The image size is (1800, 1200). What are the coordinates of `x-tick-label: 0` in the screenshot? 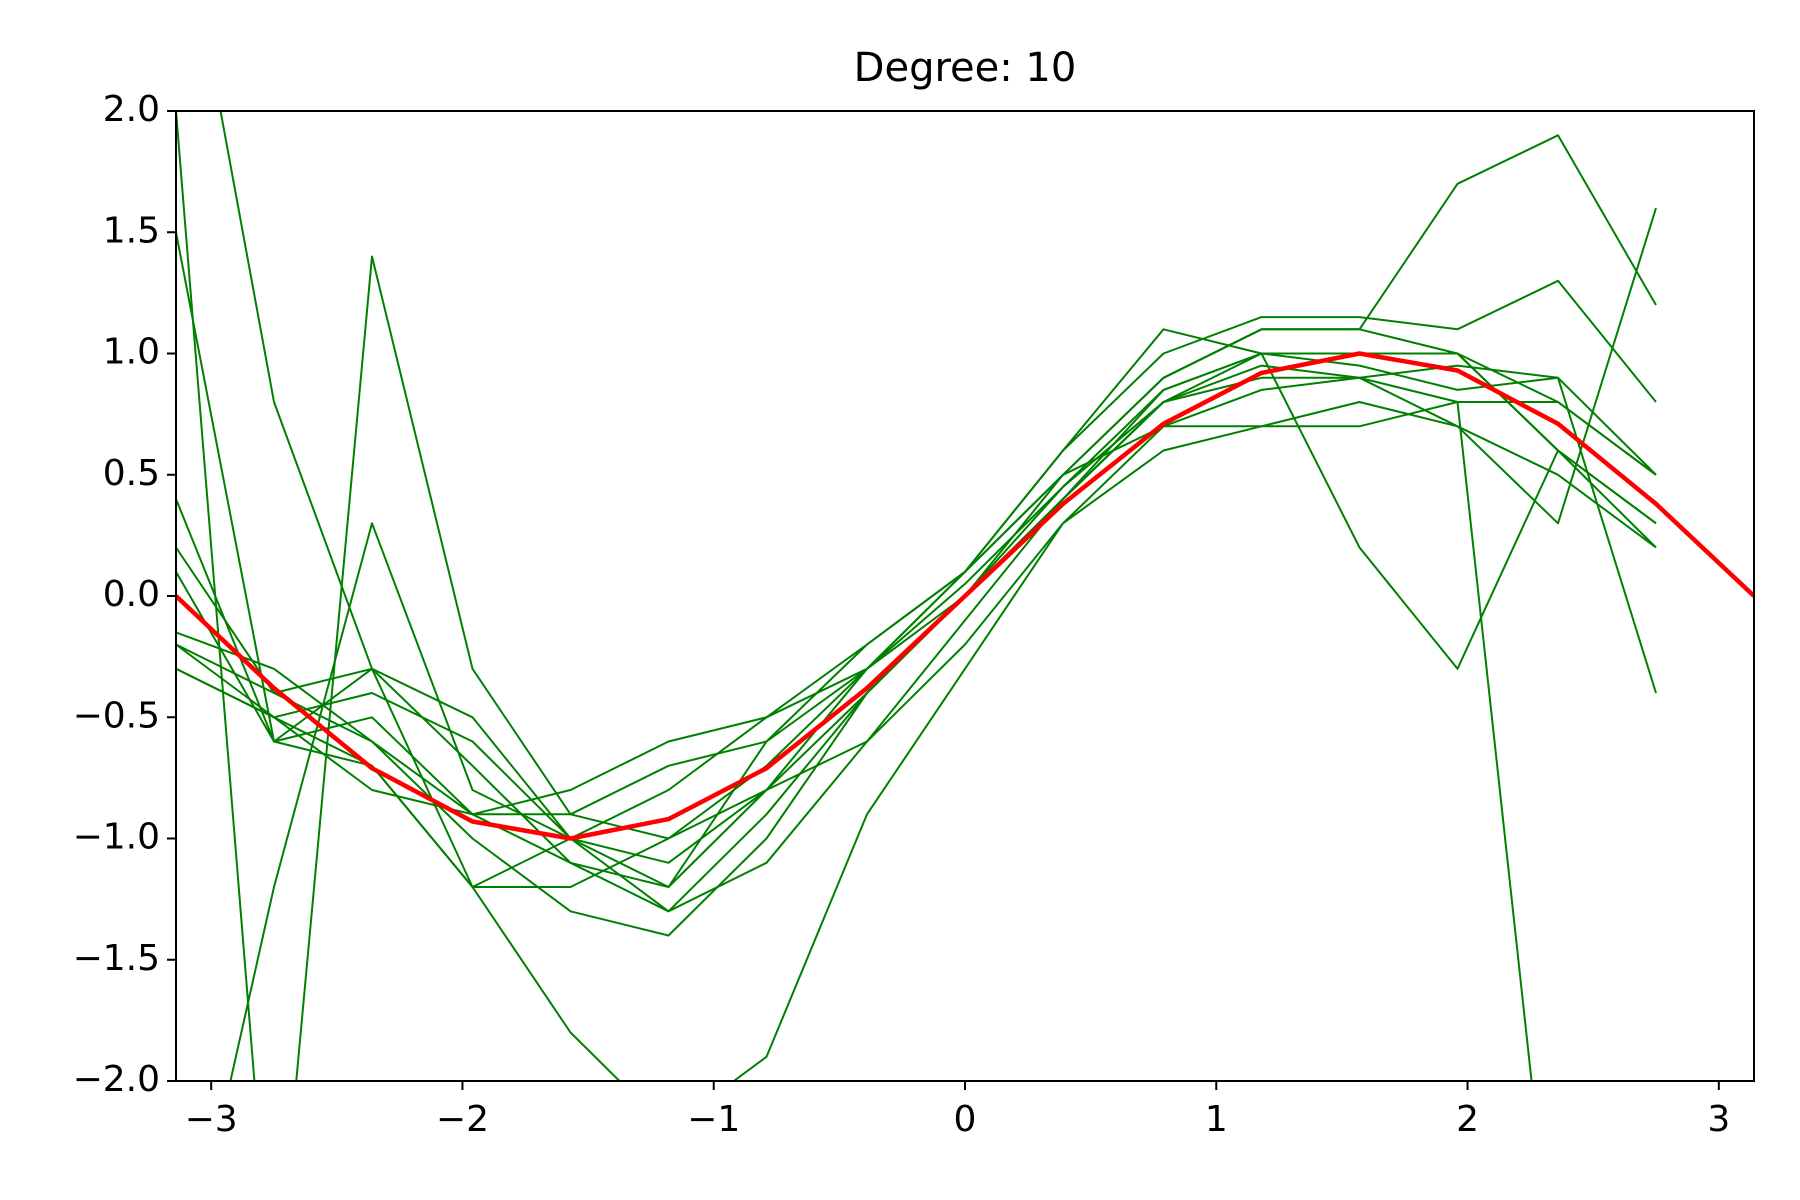 It's located at (965, 1119).